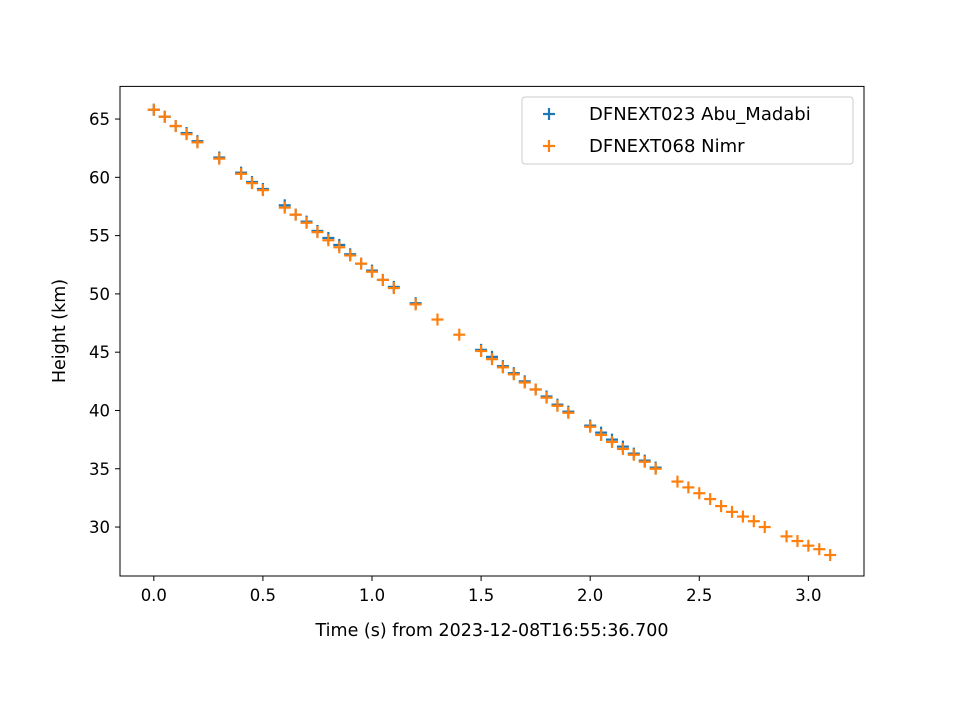 This screenshot has width=960, height=720. What do you see at coordinates (104, 323) in the screenshot?
I see `y-axis-ticks: 30 35 40 45 50 55 60 65` at bounding box center [104, 323].